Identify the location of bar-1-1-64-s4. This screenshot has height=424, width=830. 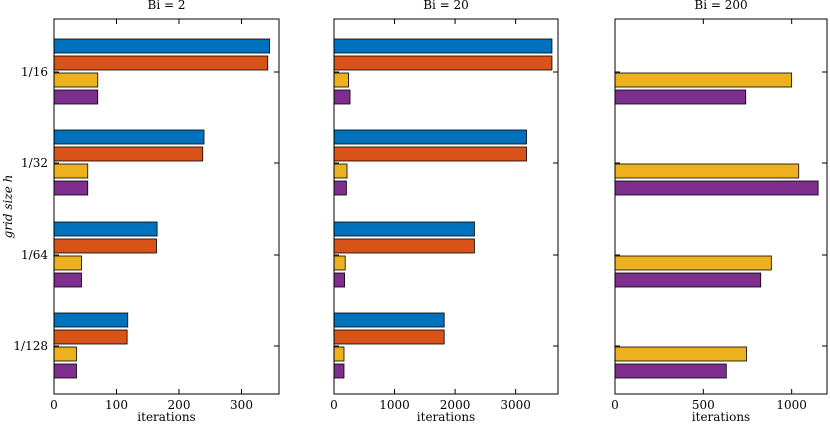
(67, 280).